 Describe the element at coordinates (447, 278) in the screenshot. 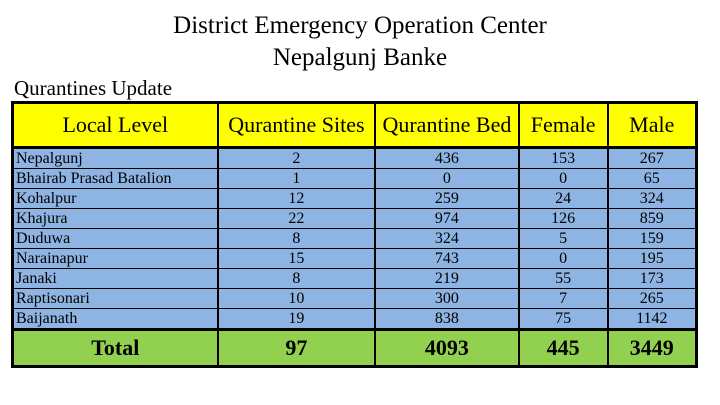

I see `beds-cell: 219` at that location.